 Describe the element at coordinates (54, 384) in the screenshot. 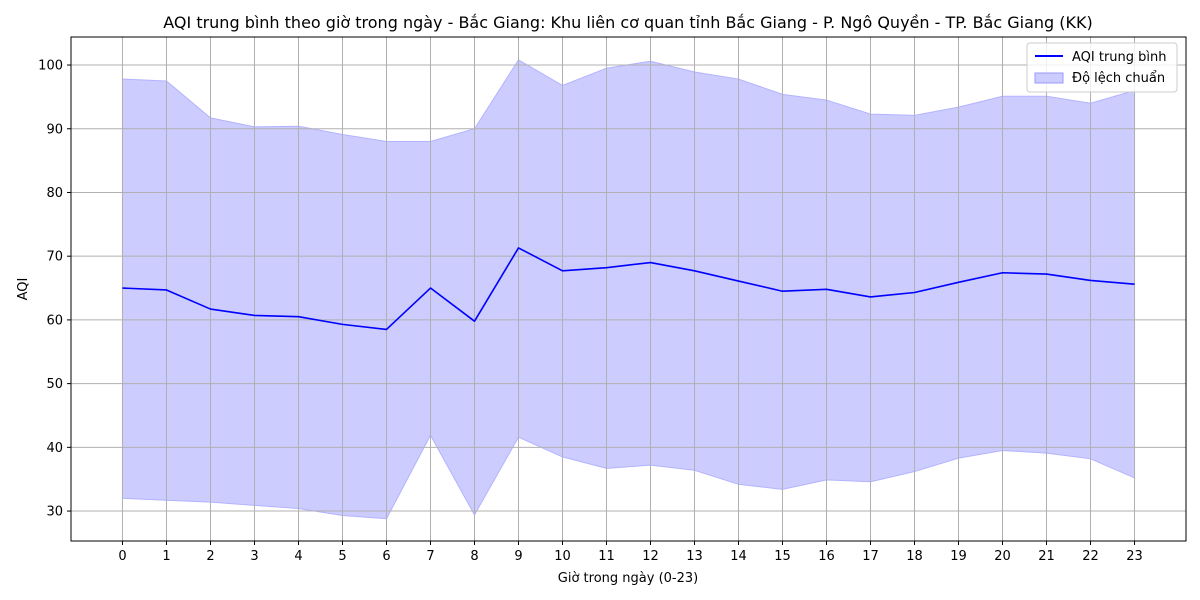

I see `y-tick-label: 50` at that location.